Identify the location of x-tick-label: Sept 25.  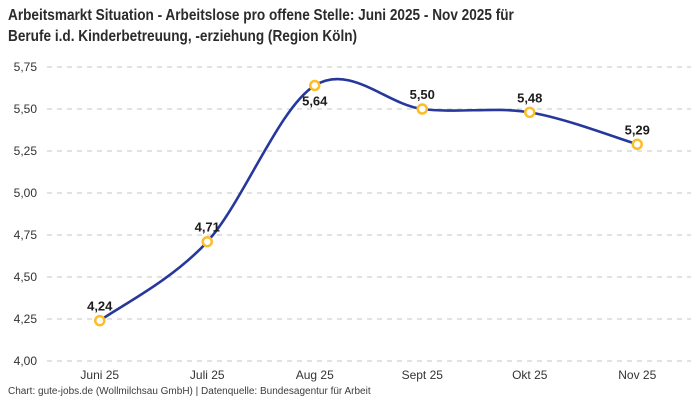
(423, 375).